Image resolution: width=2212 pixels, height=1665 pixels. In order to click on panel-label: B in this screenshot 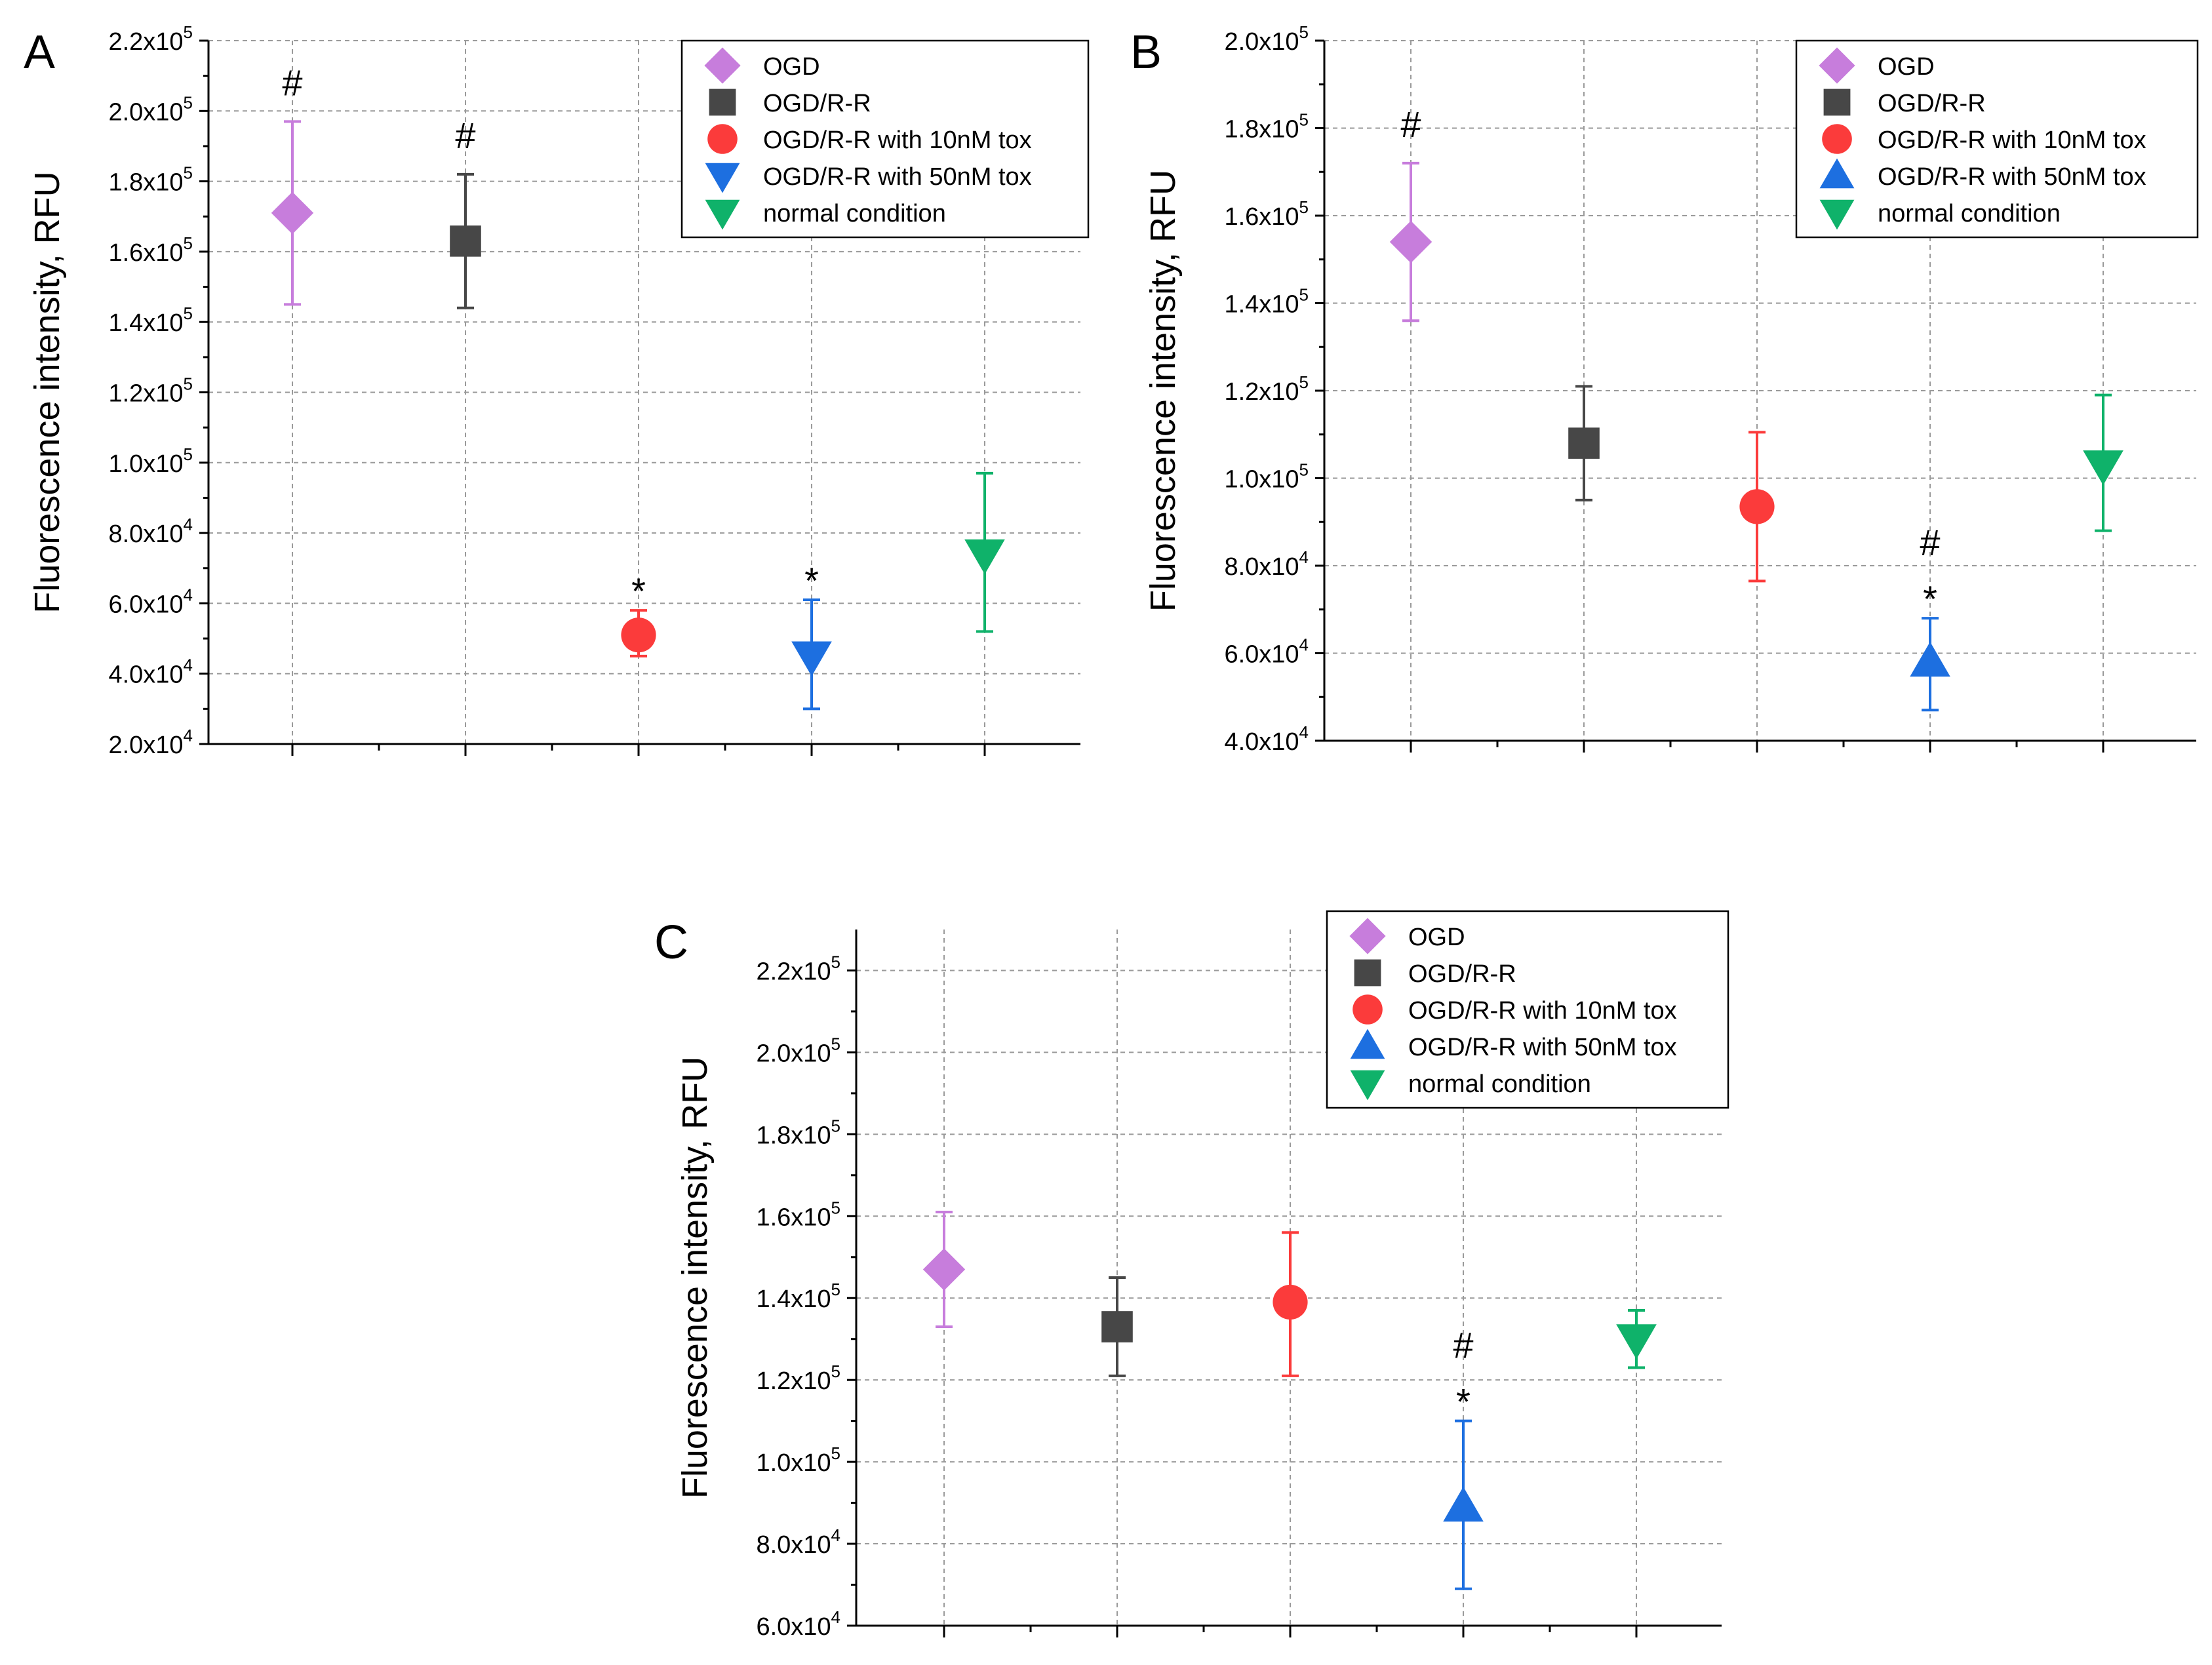, I will do `click(1146, 52)`.